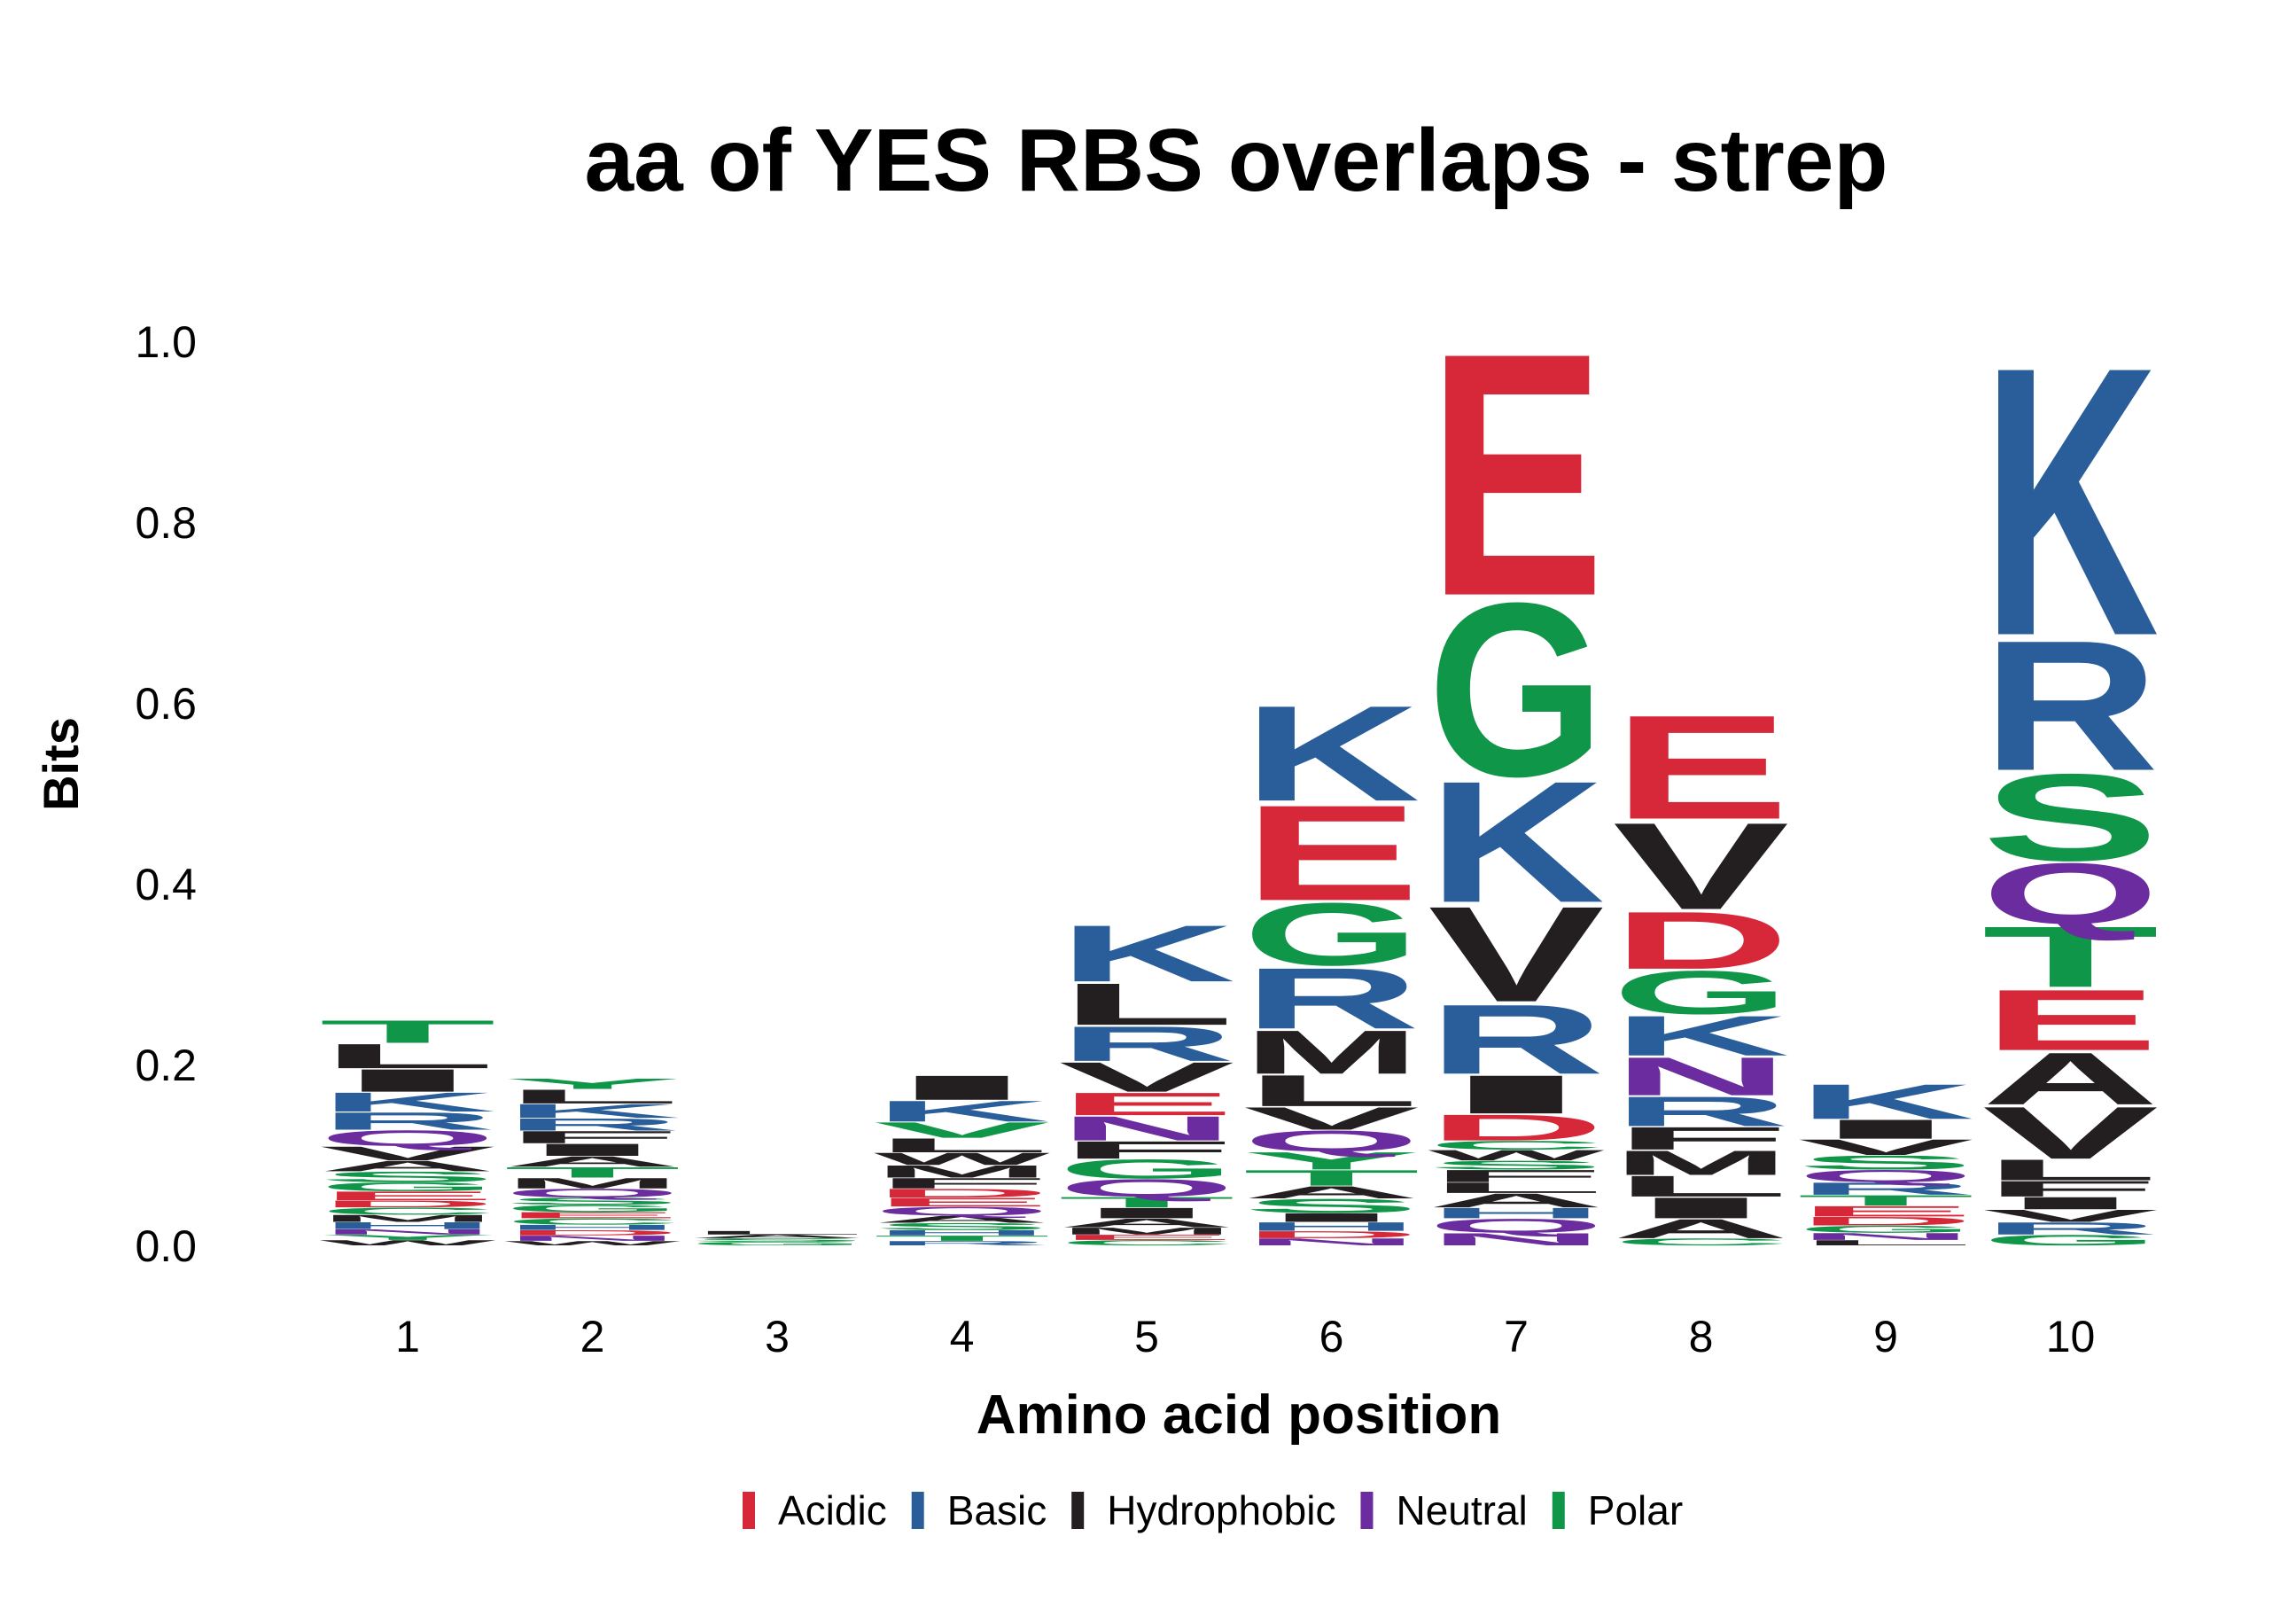  What do you see at coordinates (832, 1510) in the screenshot?
I see `legend-label: Acidic` at bounding box center [832, 1510].